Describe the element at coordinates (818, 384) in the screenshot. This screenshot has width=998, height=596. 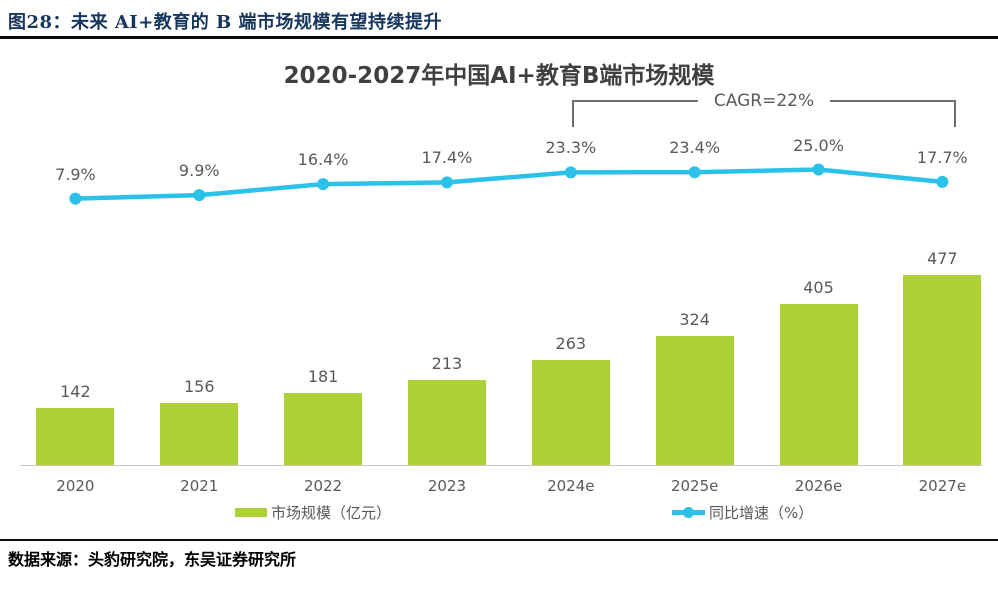
I see `bar-2026e` at that location.